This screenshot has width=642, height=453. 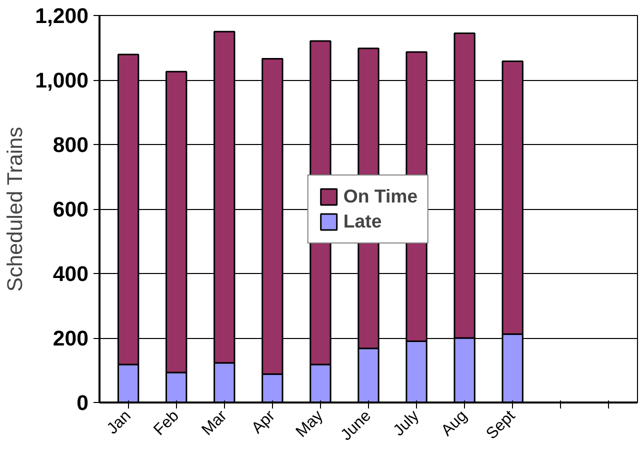 I want to click on legend-label: On Time, so click(x=380, y=196).